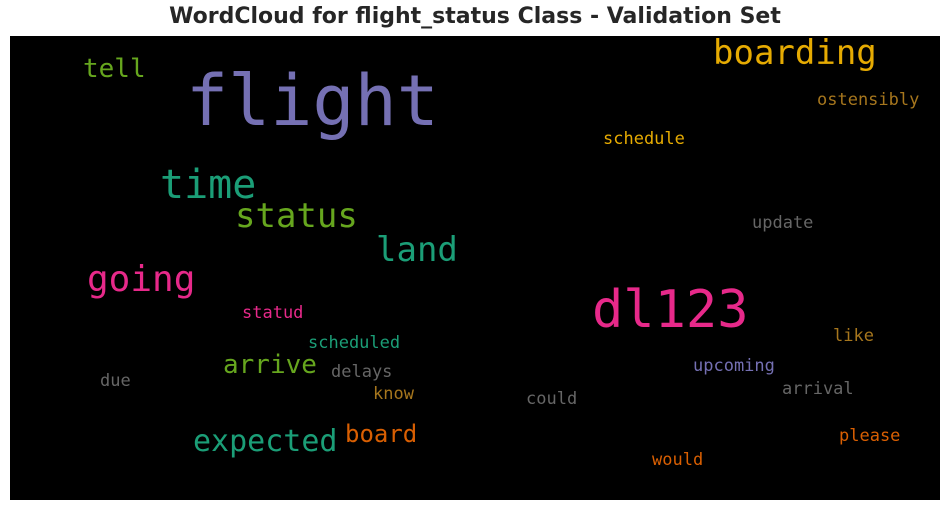 Image resolution: width=950 pixels, height=511 pixels. Describe the element at coordinates (362, 372) in the screenshot. I see `word-delays: delays` at that location.